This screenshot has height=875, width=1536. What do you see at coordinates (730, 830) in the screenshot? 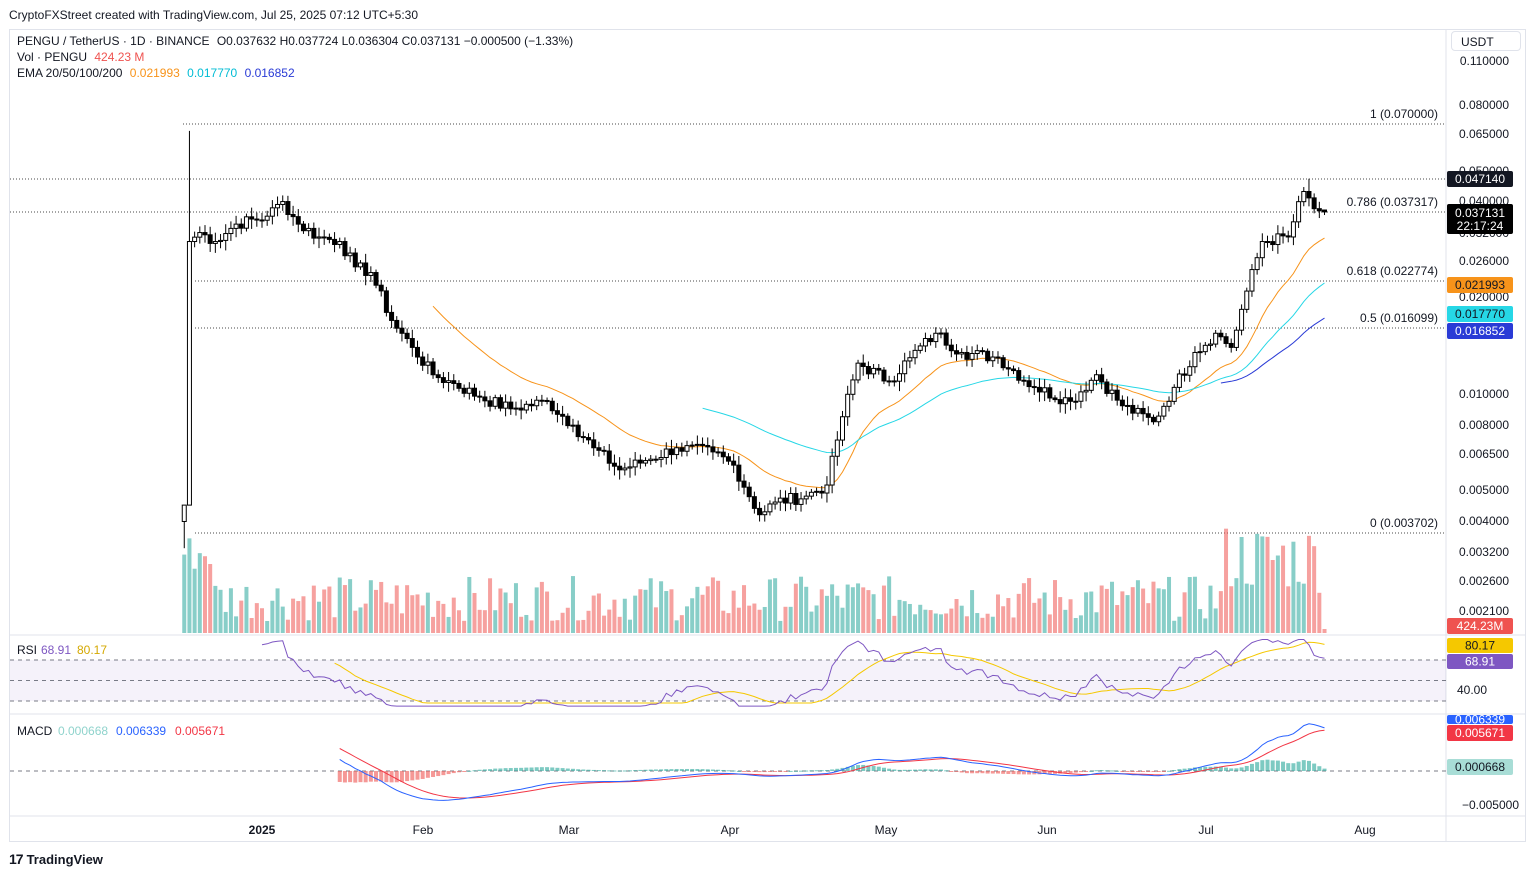
I see `time-axis-label: Apr` at bounding box center [730, 830].